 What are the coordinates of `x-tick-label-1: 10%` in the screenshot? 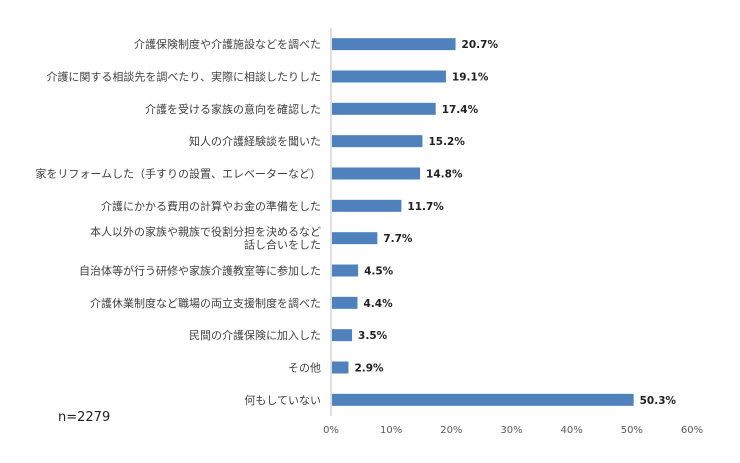 It's located at (391, 430).